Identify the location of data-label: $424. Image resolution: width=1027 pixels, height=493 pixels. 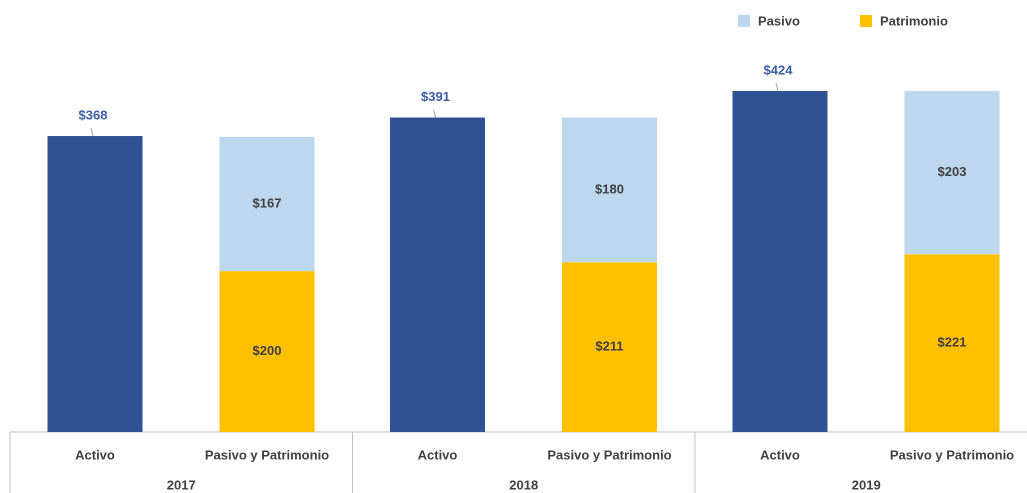
(779, 69).